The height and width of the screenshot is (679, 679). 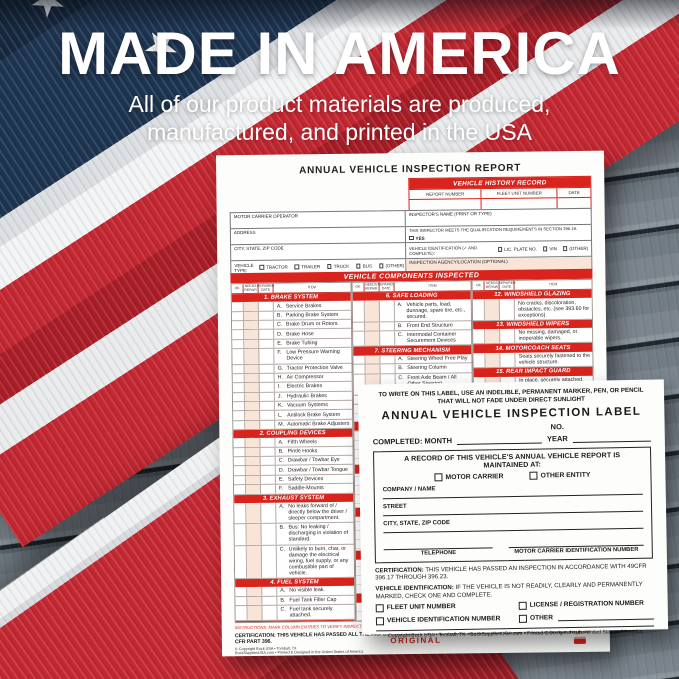 I want to click on item-text: Tractor Protection Valve, so click(x=314, y=368).